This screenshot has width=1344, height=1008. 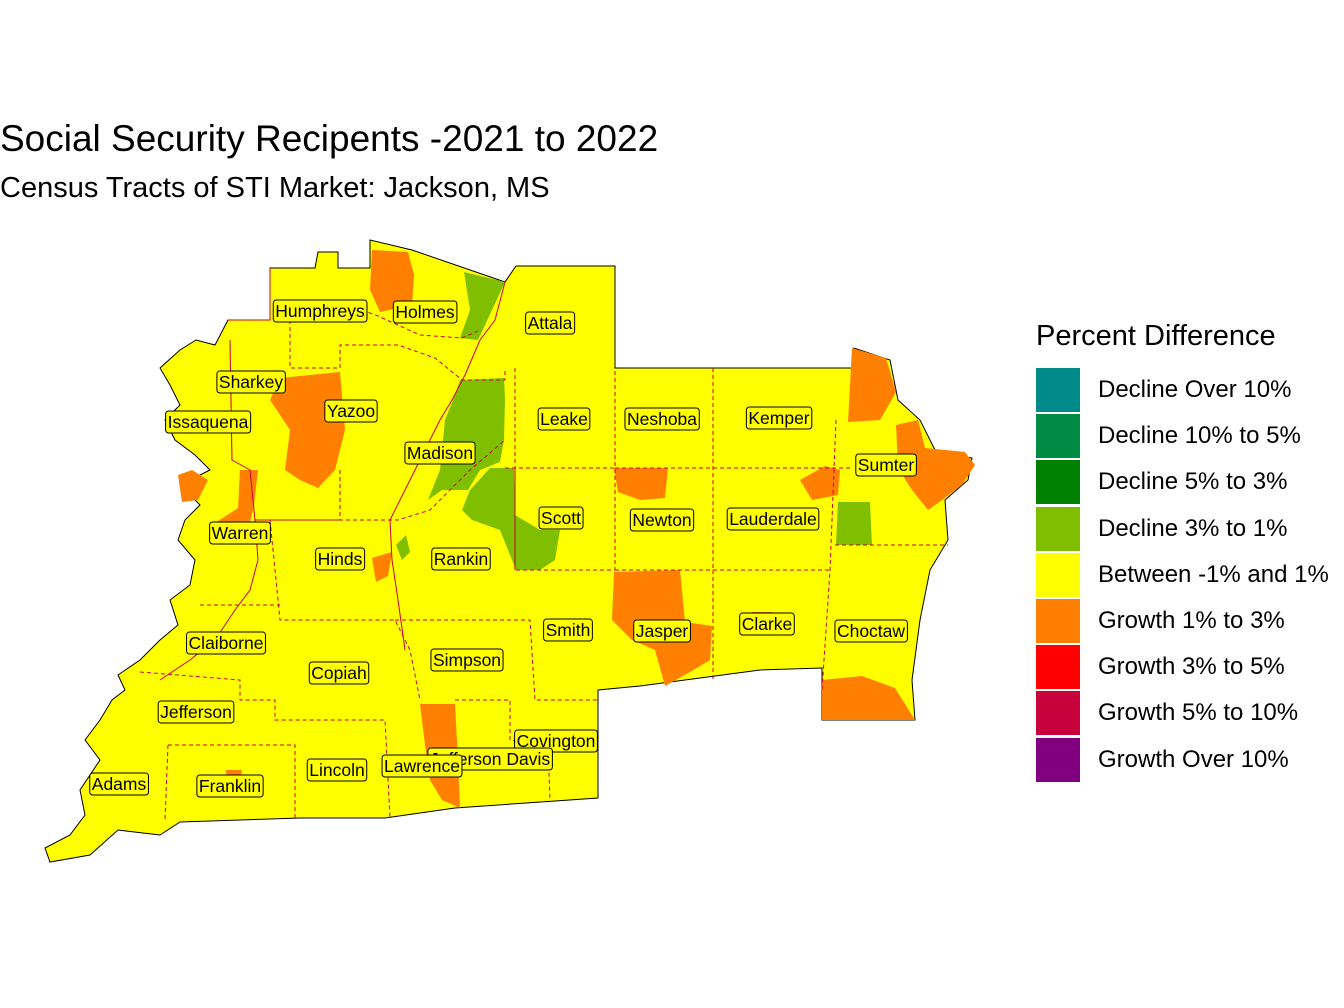 I want to click on county-label-yazoo: Yazoo, so click(x=351, y=411).